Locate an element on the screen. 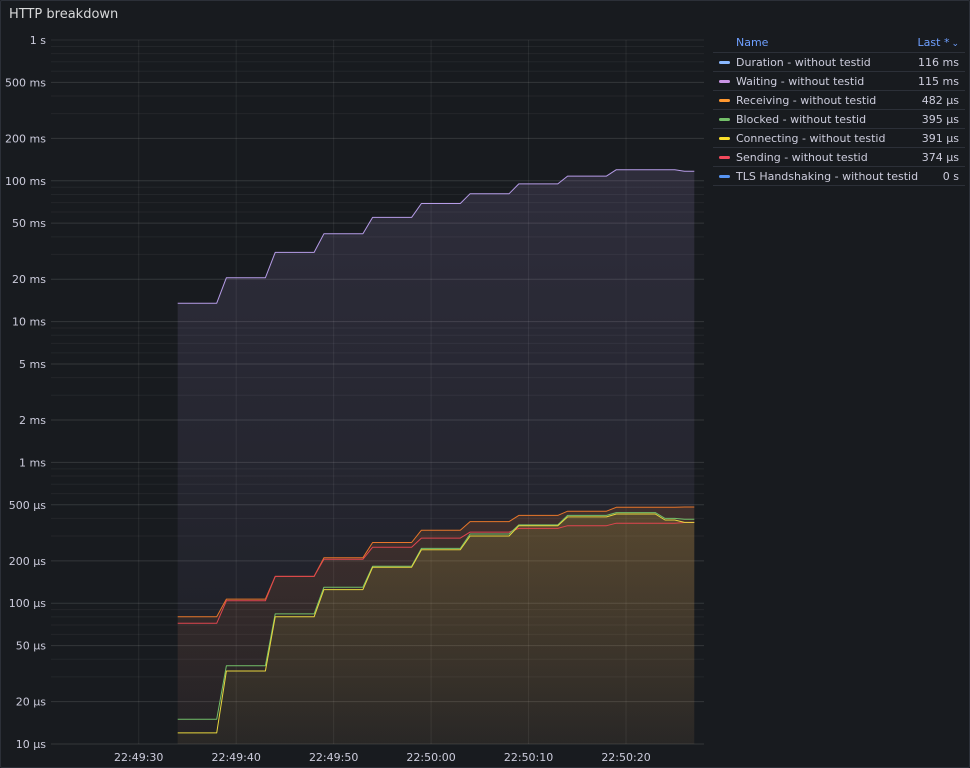 The height and width of the screenshot is (768, 970). y-tick-label: 10 µs is located at coordinates (31, 744).